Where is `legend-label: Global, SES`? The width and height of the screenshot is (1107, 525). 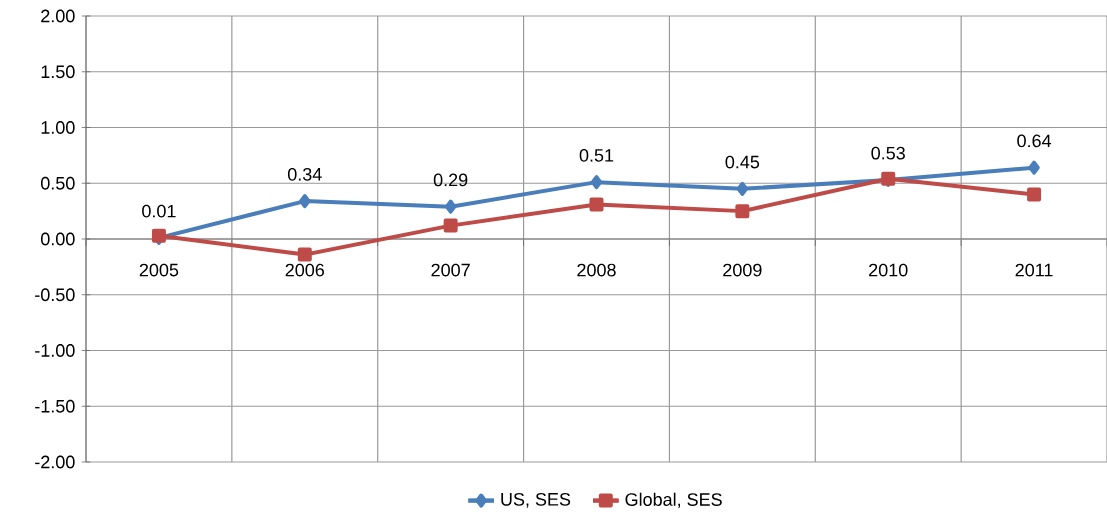
legend-label: Global, SES is located at coordinates (673, 500).